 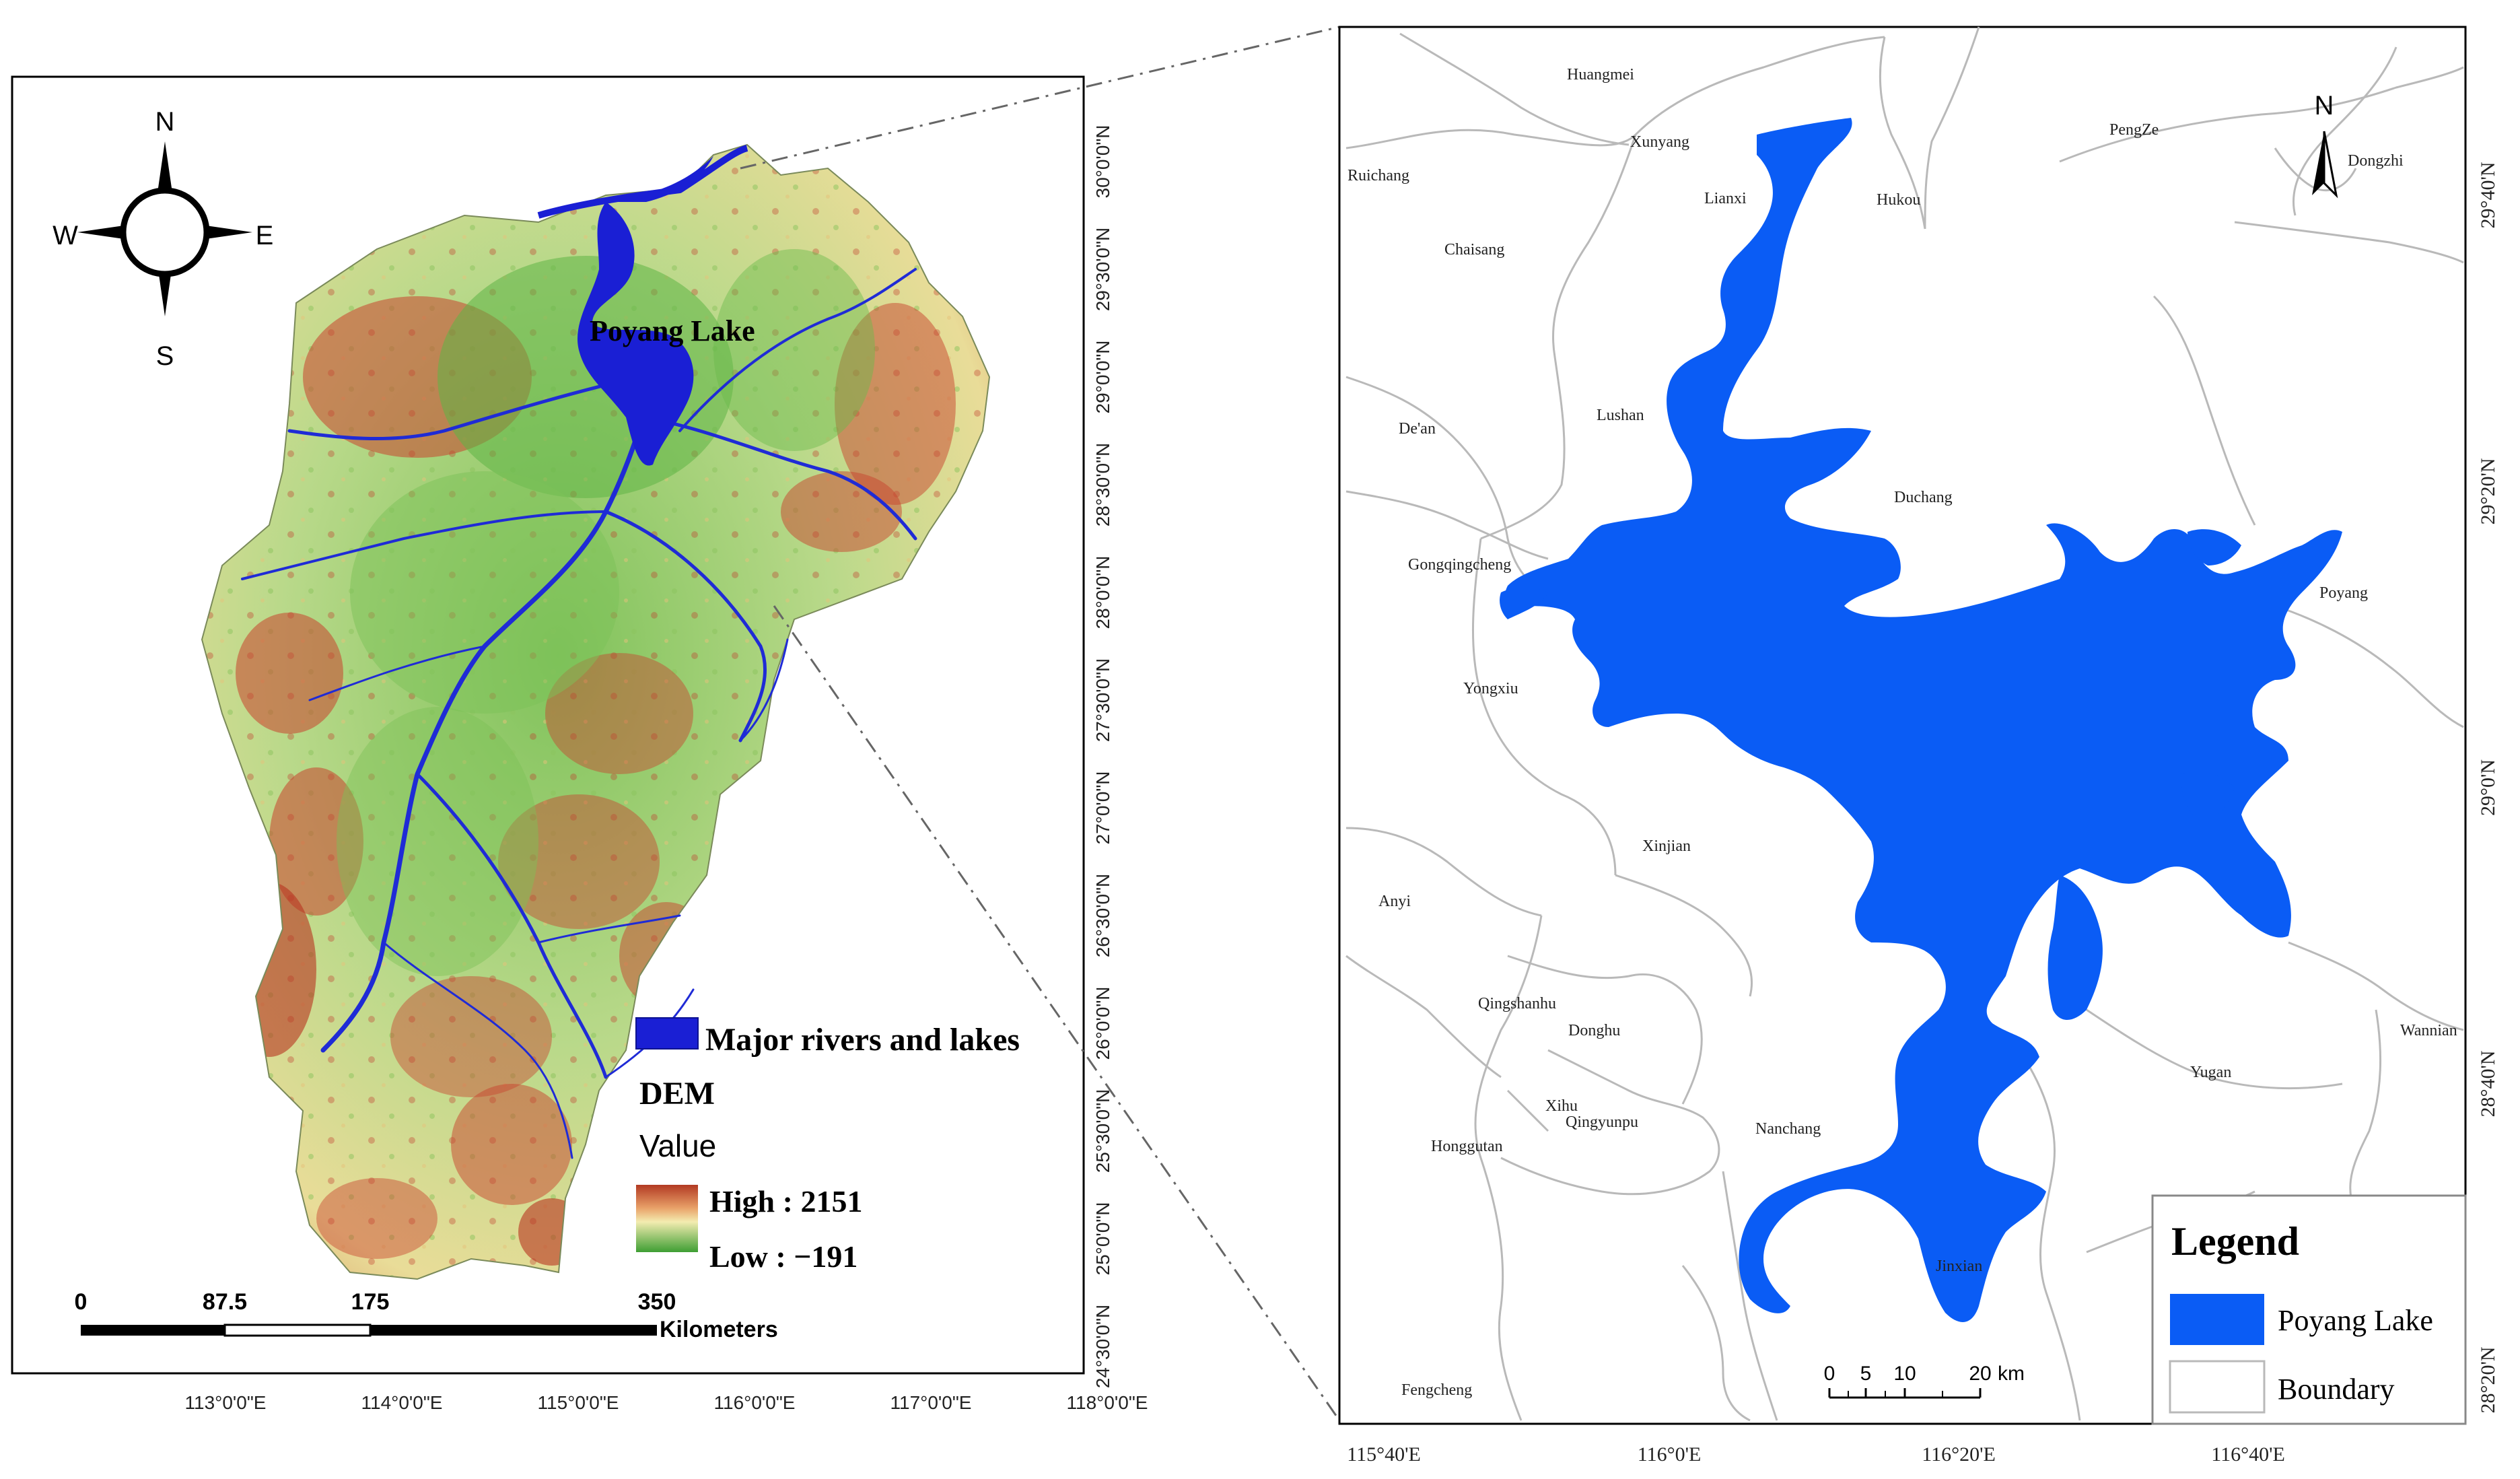 I want to click on city-label: Ruichang, so click(x=1379, y=175).